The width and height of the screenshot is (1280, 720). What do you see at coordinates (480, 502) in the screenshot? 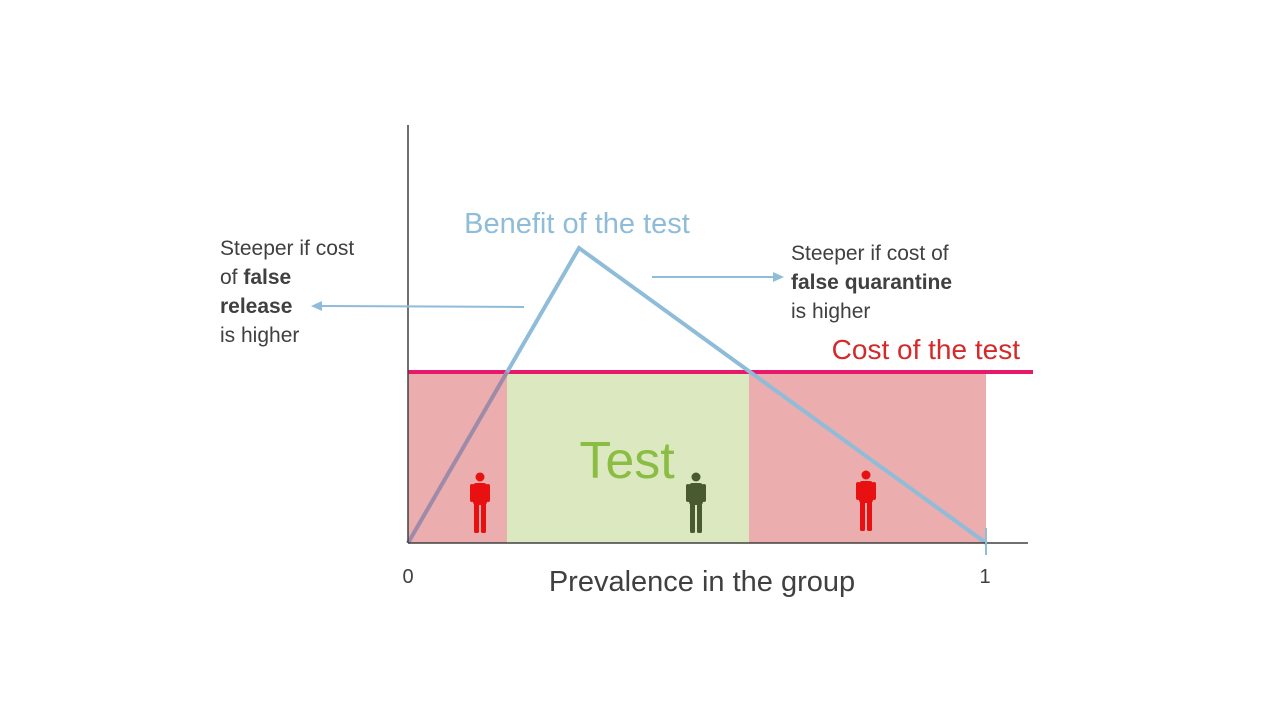
I see `person-red-left-icon` at bounding box center [480, 502].